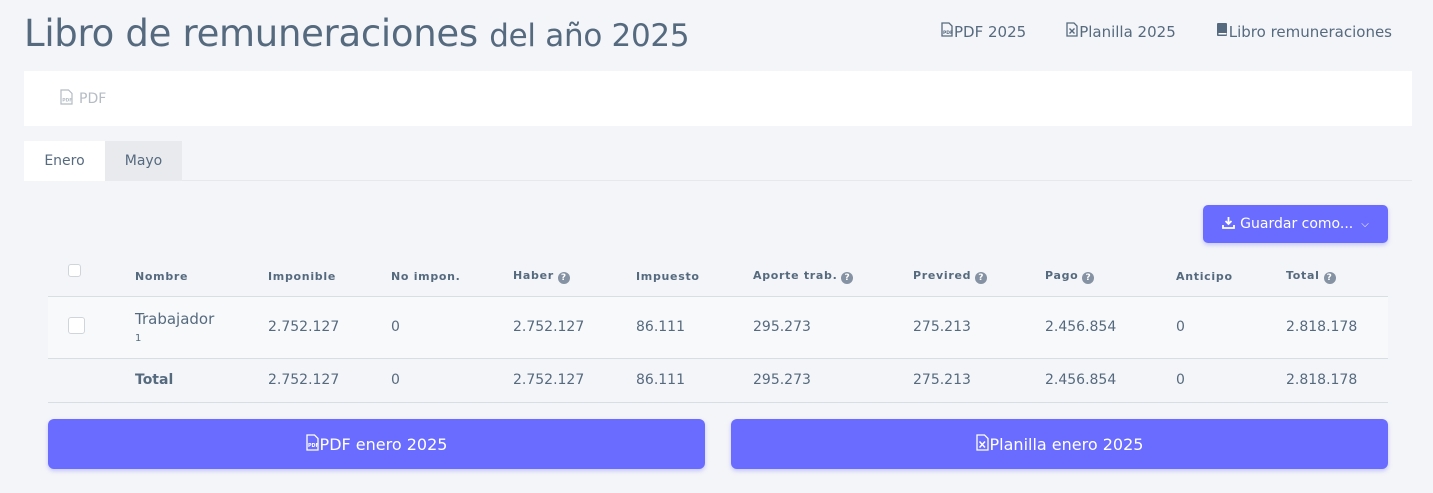 Image resolution: width=1433 pixels, height=493 pixels. Describe the element at coordinates (452, 327) in the screenshot. I see `cell-no-impon: 0` at that location.